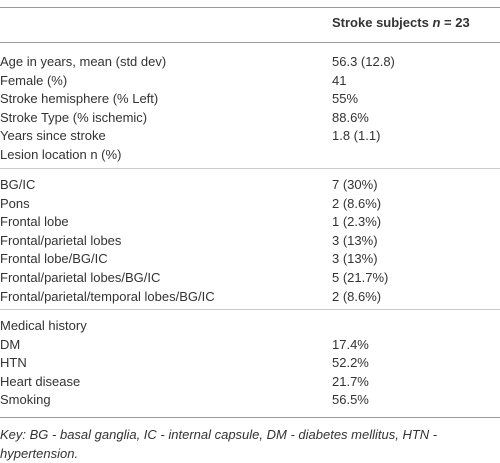 The width and height of the screenshot is (500, 463). Describe the element at coordinates (80, 277) in the screenshot. I see `row-label: Frontal/parietal lobes/BG/IC` at that location.